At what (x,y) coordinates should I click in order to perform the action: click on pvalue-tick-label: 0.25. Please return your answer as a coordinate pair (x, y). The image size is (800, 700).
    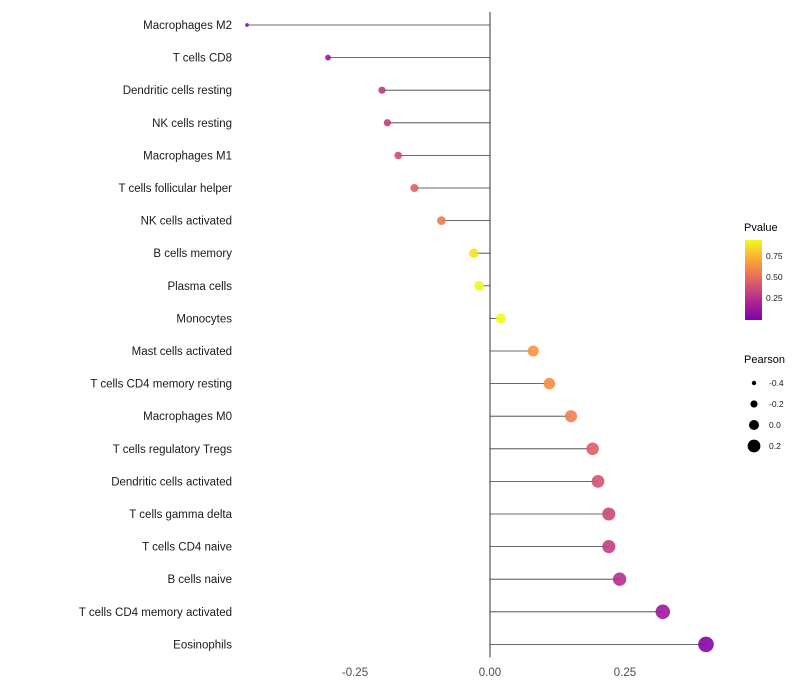
    Looking at the image, I should click on (774, 298).